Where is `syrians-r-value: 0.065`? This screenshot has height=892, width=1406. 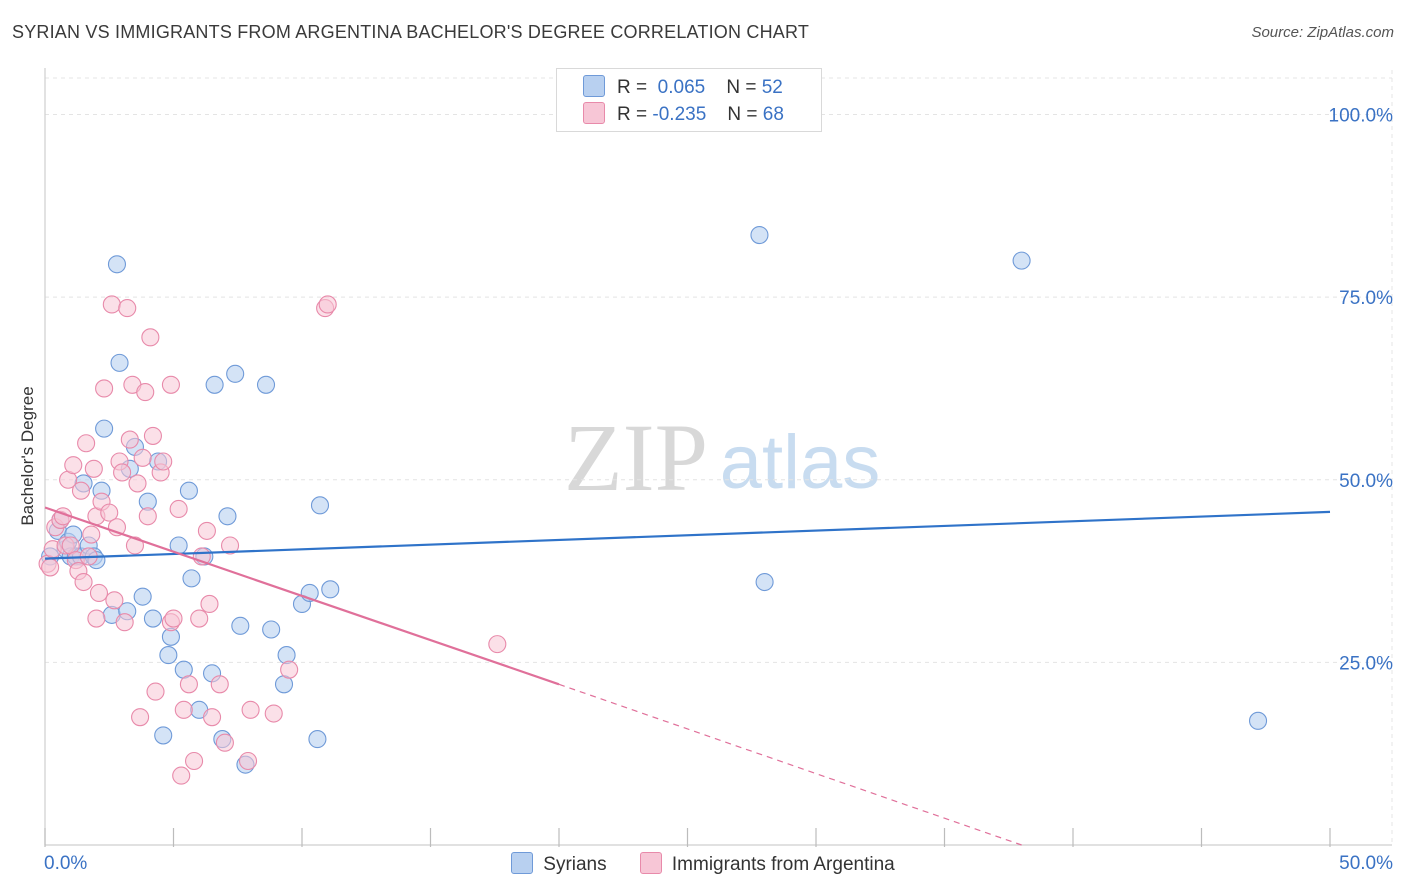
syrians-r-value: 0.065 is located at coordinates (681, 87).